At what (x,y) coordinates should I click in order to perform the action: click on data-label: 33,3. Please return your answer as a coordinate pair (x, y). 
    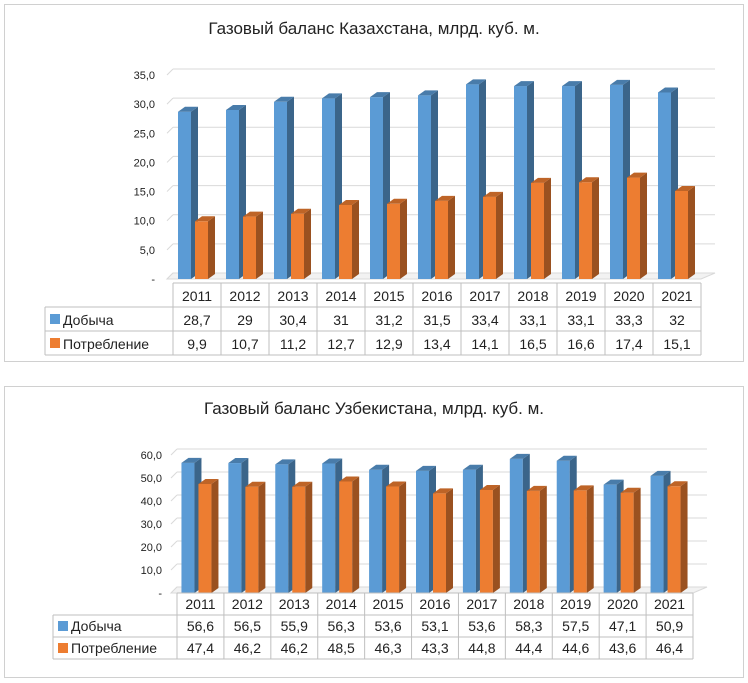
    Looking at the image, I should click on (628, 320).